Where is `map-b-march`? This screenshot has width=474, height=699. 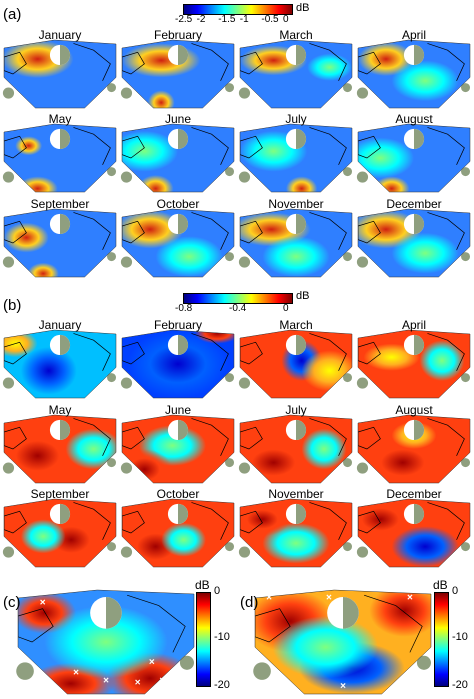 map-b-march is located at coordinates (295, 364).